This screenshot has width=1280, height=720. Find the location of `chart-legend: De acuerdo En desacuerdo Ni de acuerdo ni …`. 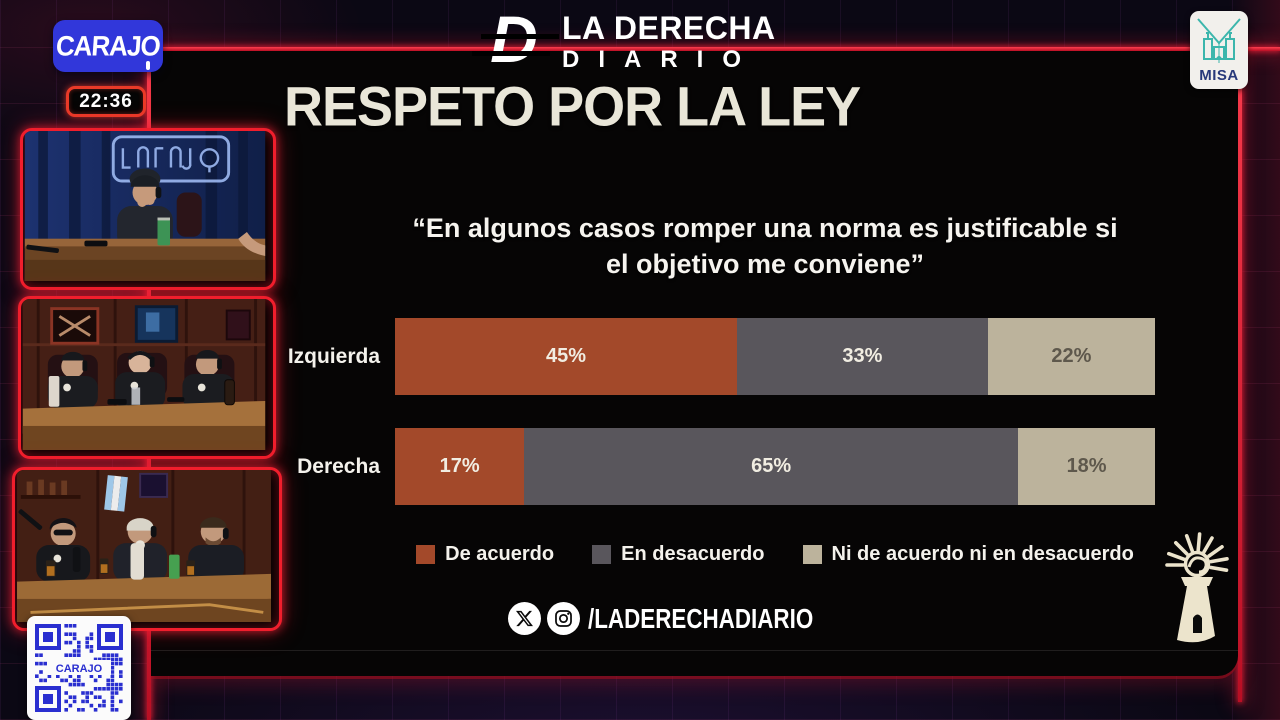

chart-legend: De acuerdo En desacuerdo Ni de acuerdo ni … is located at coordinates (775, 554).